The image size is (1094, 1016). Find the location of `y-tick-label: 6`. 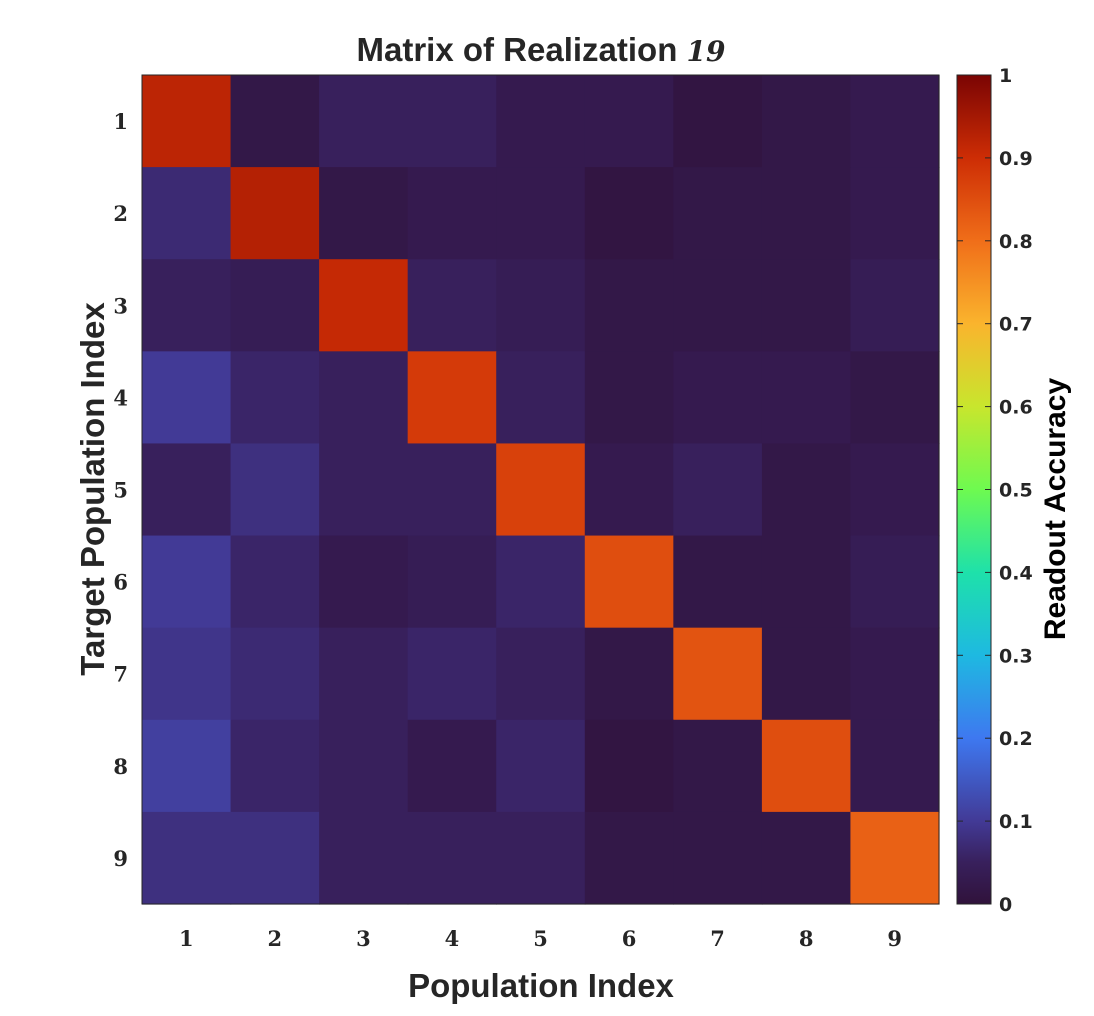

y-tick-label: 6 is located at coordinates (120, 582).